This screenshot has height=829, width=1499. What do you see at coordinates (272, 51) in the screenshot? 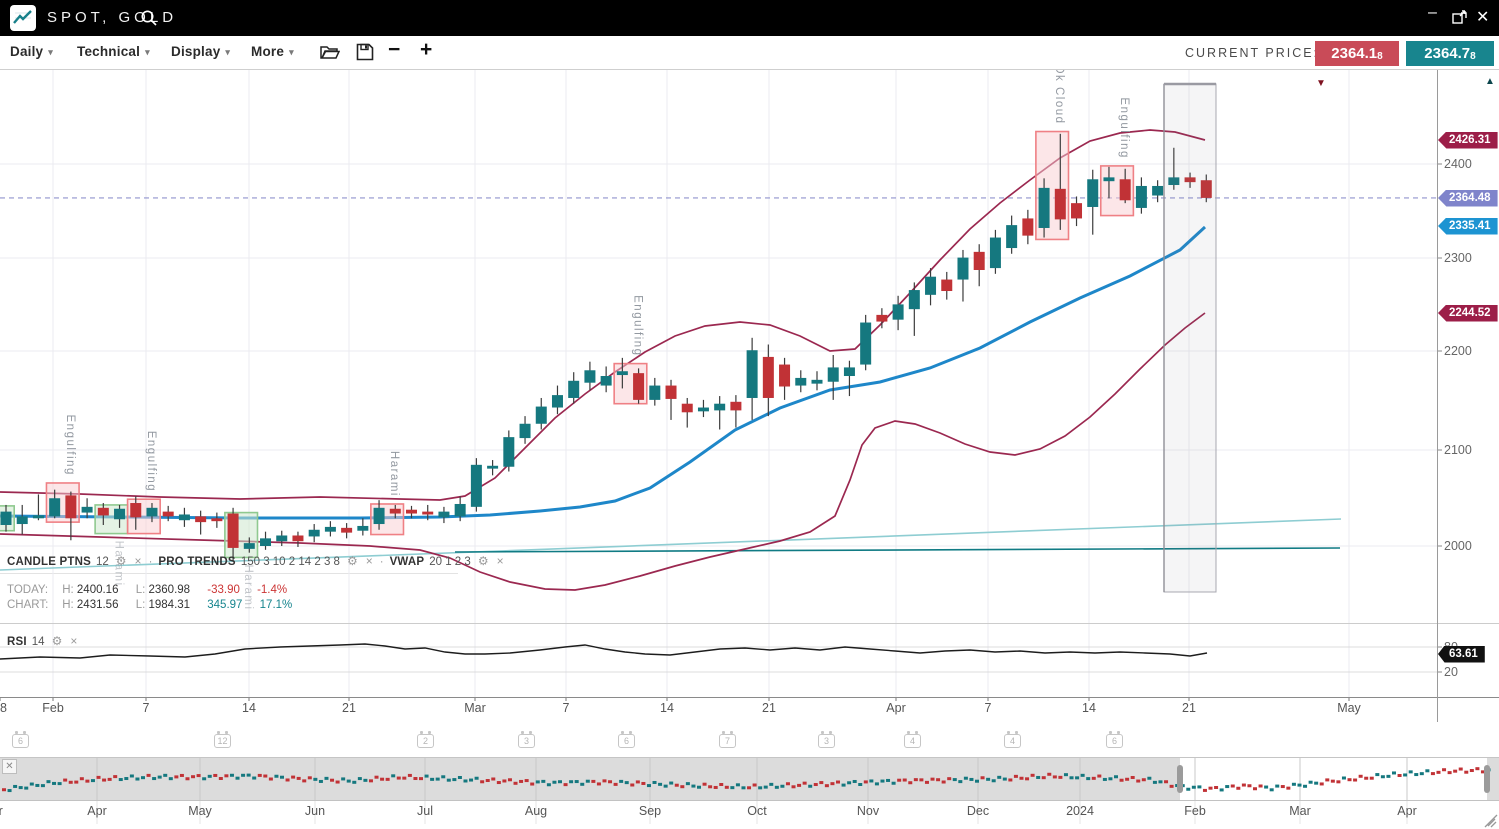
I see `menu-more: More ▾` at bounding box center [272, 51].